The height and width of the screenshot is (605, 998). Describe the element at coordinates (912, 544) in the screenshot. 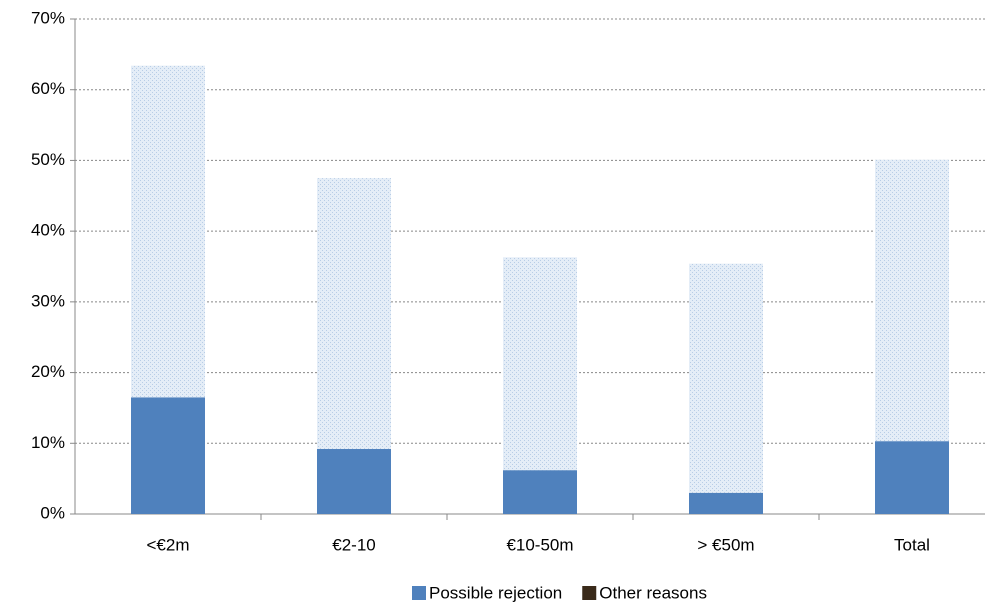

I see `x-tick-label: Total` at that location.